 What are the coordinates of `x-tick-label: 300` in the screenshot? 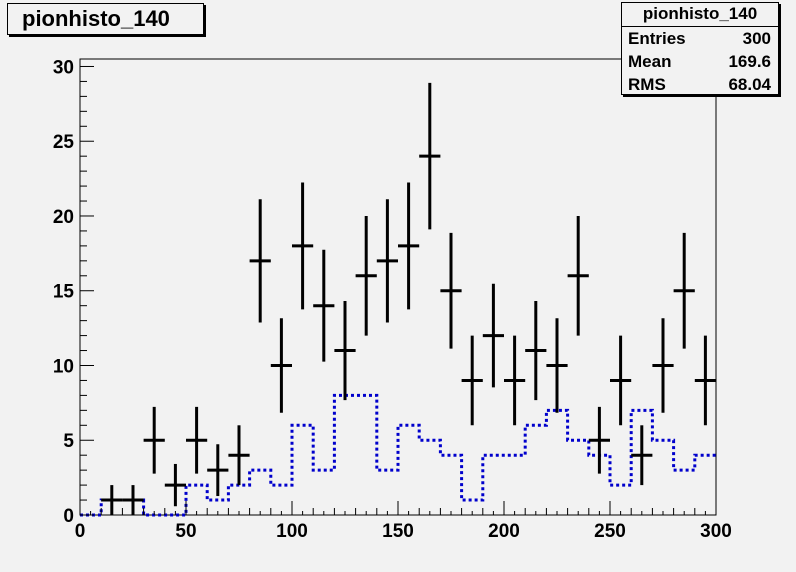 It's located at (716, 531).